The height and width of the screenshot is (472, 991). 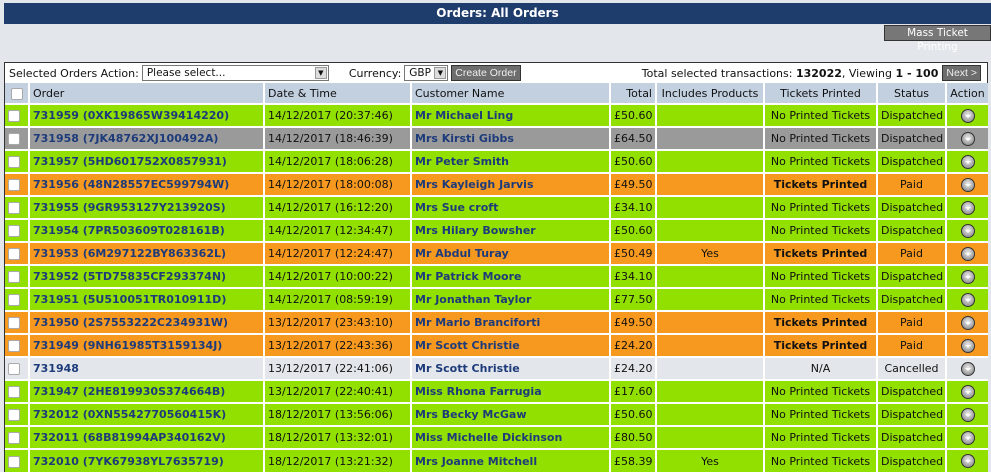 What do you see at coordinates (820, 230) in the screenshot?
I see `tickets-printed: No Printed Tickets` at bounding box center [820, 230].